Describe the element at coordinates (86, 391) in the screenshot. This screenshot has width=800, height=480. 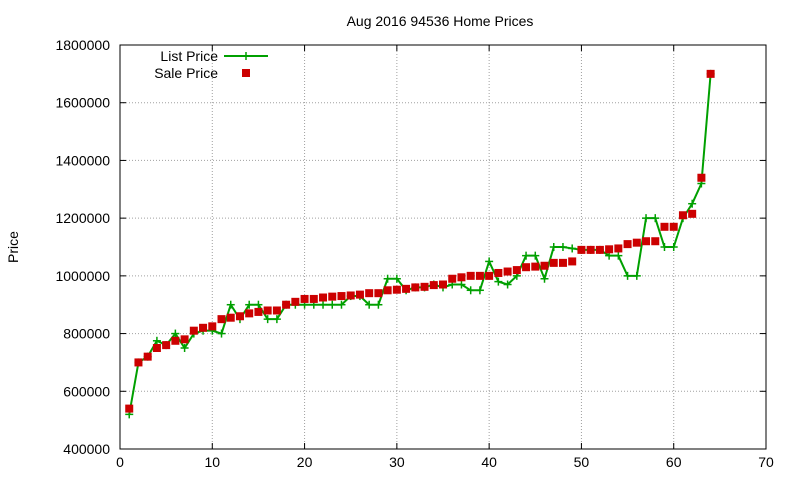
I see `y-tick-label: 600000` at that location.